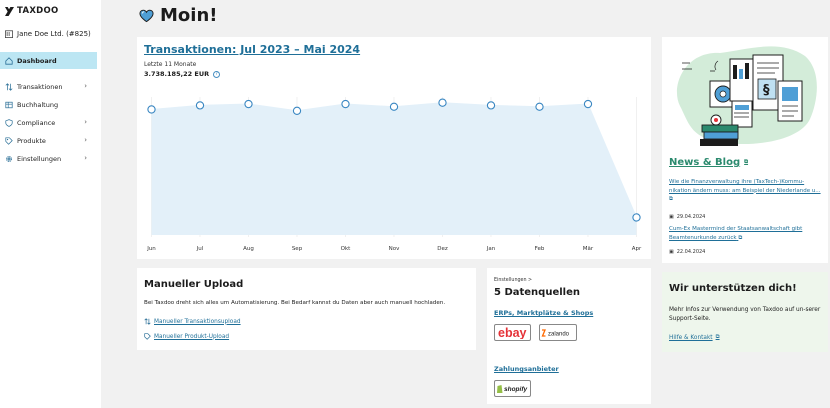  Describe the element at coordinates (297, 249) in the screenshot. I see `chart-tick-label: Sep` at that location.